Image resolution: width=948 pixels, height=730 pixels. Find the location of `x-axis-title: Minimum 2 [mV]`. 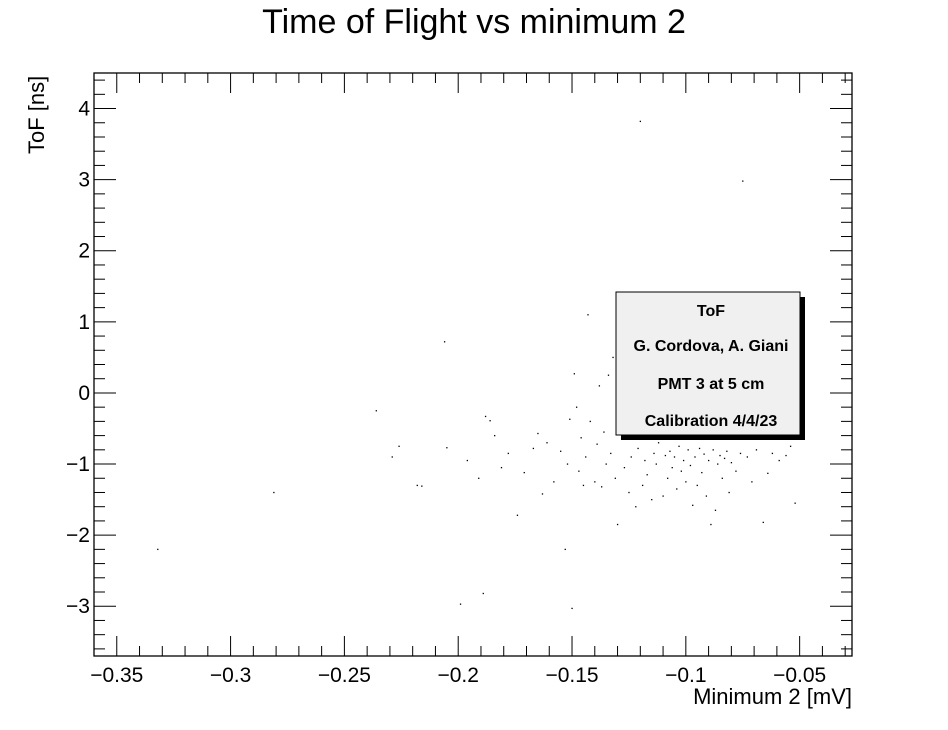

x-axis-title: Minimum 2 [mV] is located at coordinates (772, 696).